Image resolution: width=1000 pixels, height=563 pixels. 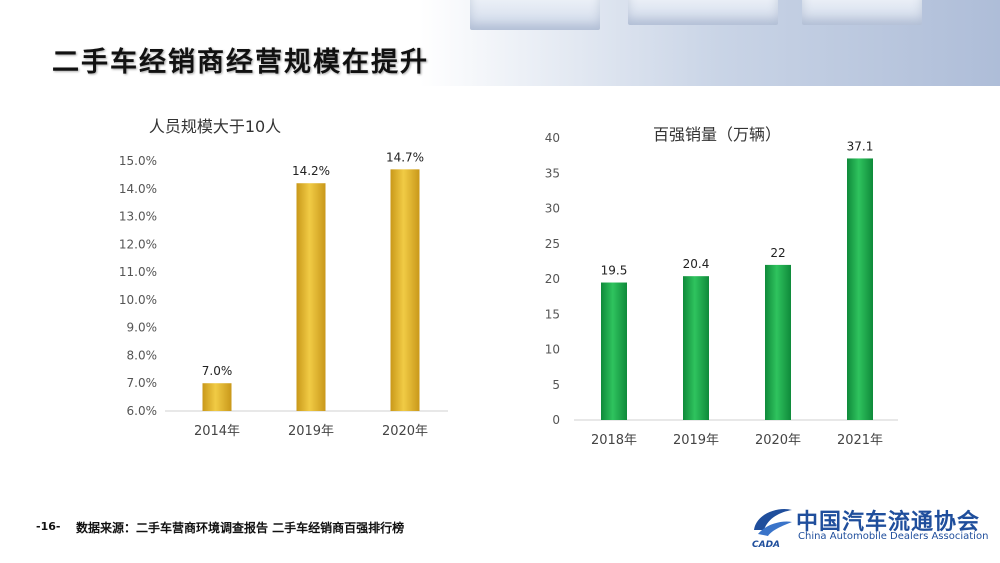 I want to click on data-source: 数据来源：二手车营商环境调查报告 二手车经销商百强排行榜, so click(x=240, y=528).